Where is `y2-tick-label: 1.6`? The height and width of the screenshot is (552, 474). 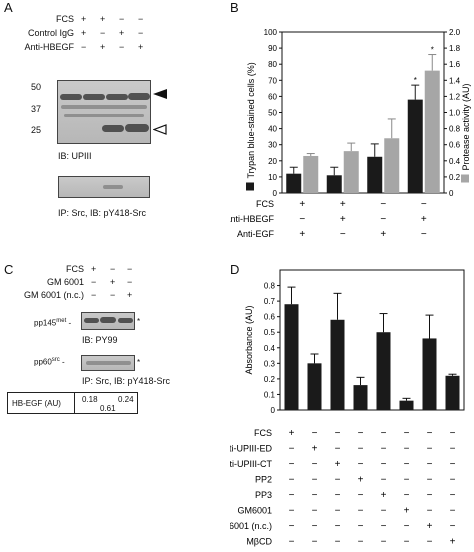
y2-tick-label: 1.6 is located at coordinates (455, 64).